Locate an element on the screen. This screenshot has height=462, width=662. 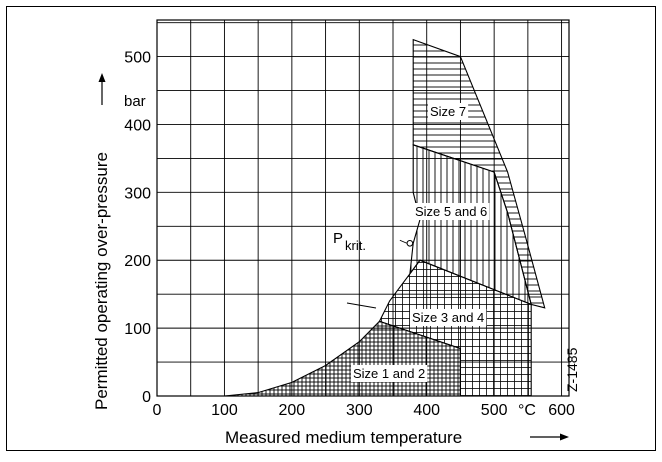
region-label-text: Size 7 is located at coordinates (448, 111).